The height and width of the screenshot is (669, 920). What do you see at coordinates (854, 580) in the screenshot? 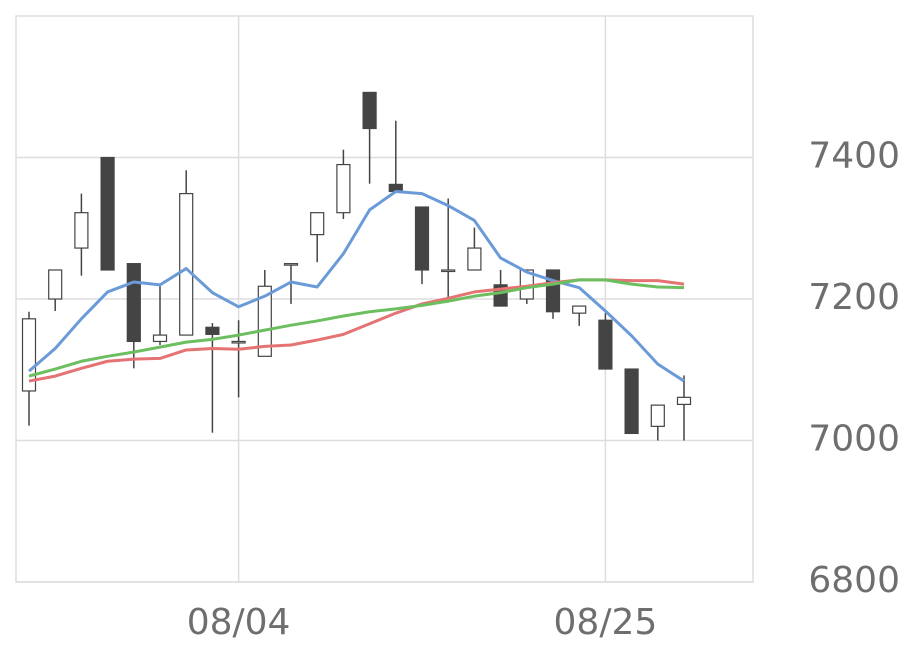
I see `y-tick-label: 6800` at bounding box center [854, 580].